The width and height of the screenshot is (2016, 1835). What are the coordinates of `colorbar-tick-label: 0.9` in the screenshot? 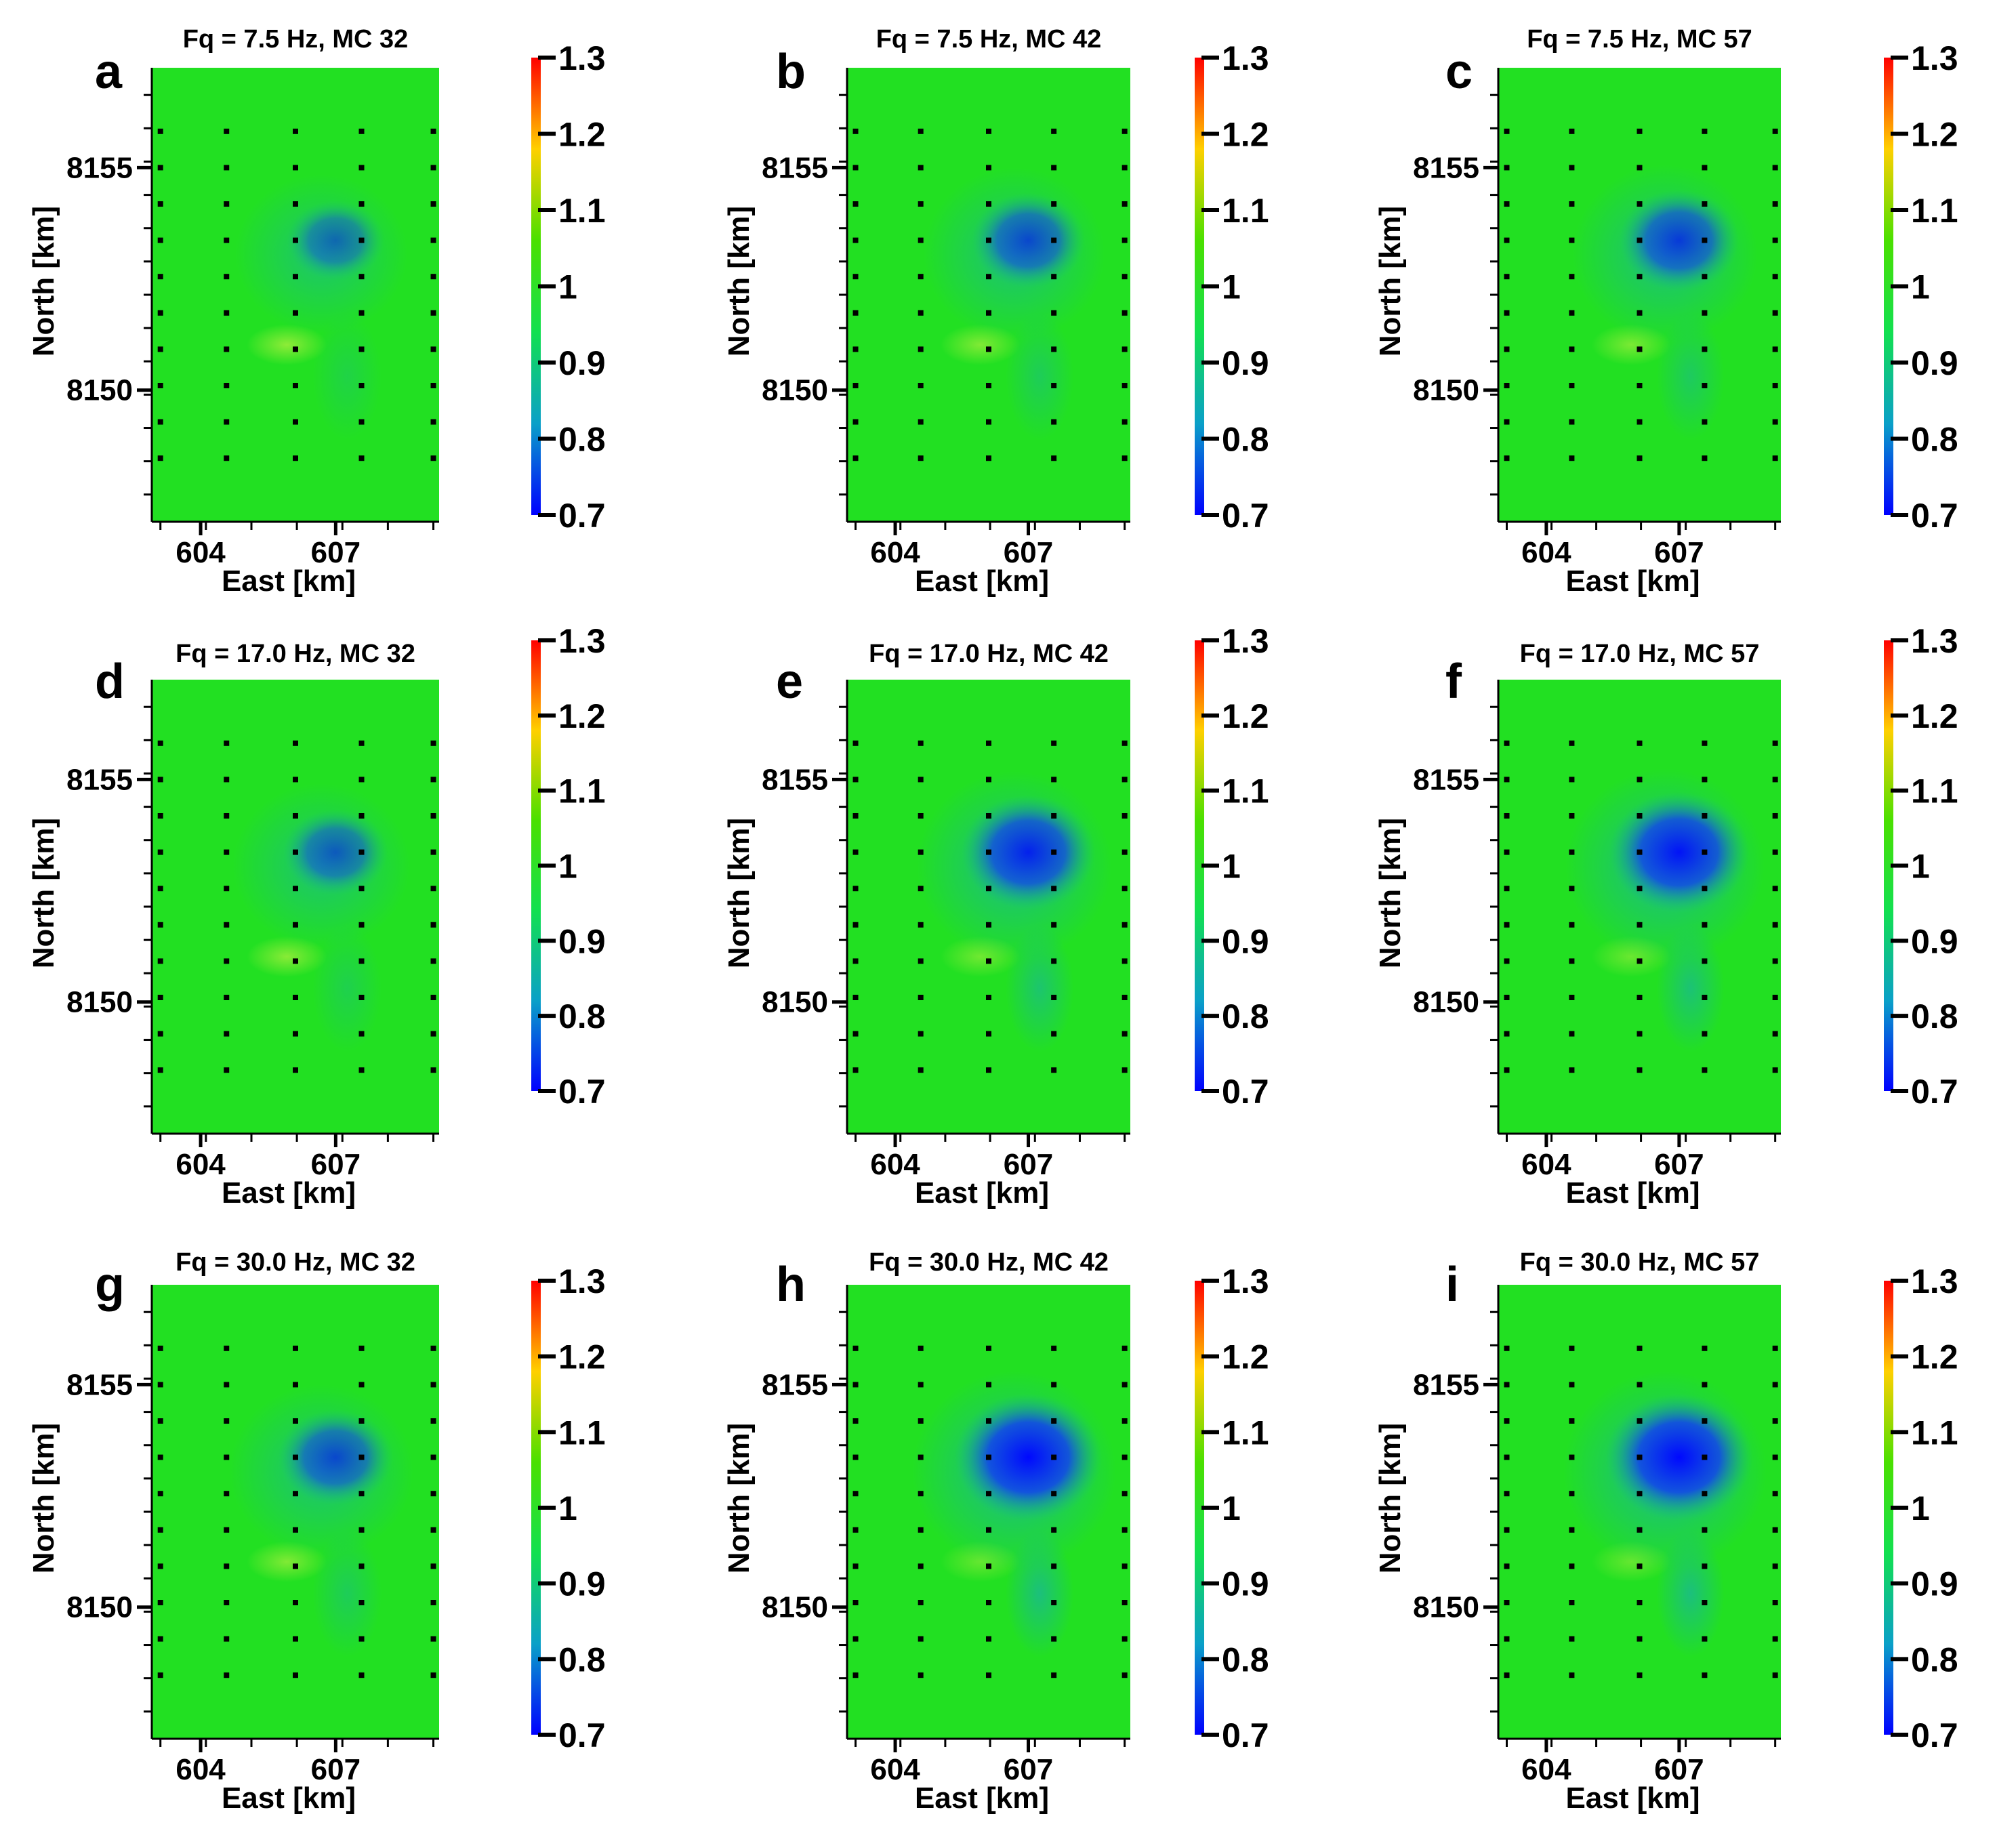 It's located at (582, 363).